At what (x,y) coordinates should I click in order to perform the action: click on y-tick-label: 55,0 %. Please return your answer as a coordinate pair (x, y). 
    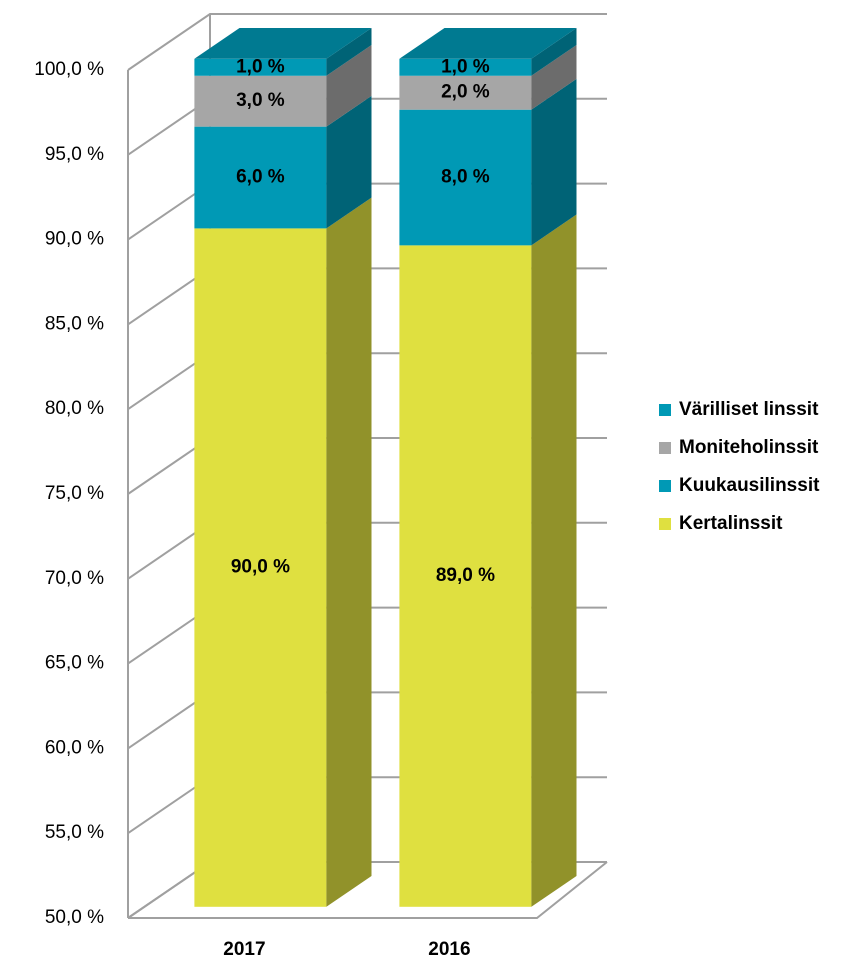
    Looking at the image, I should click on (74, 832).